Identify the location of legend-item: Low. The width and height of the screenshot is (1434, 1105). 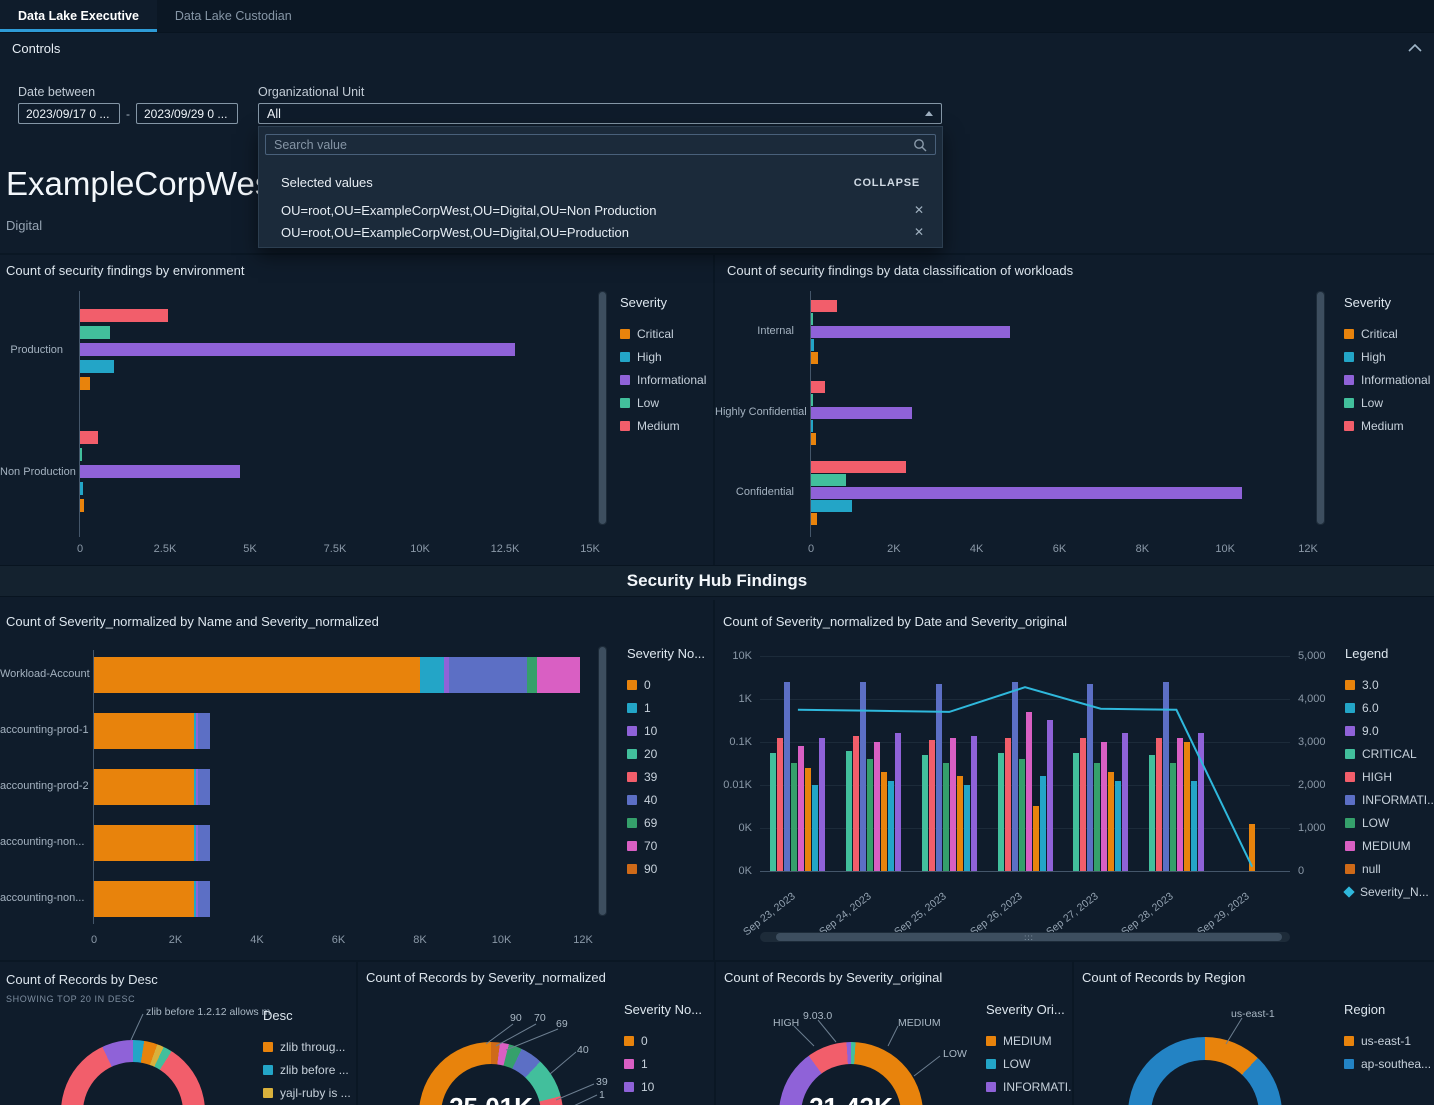
(1387, 403).